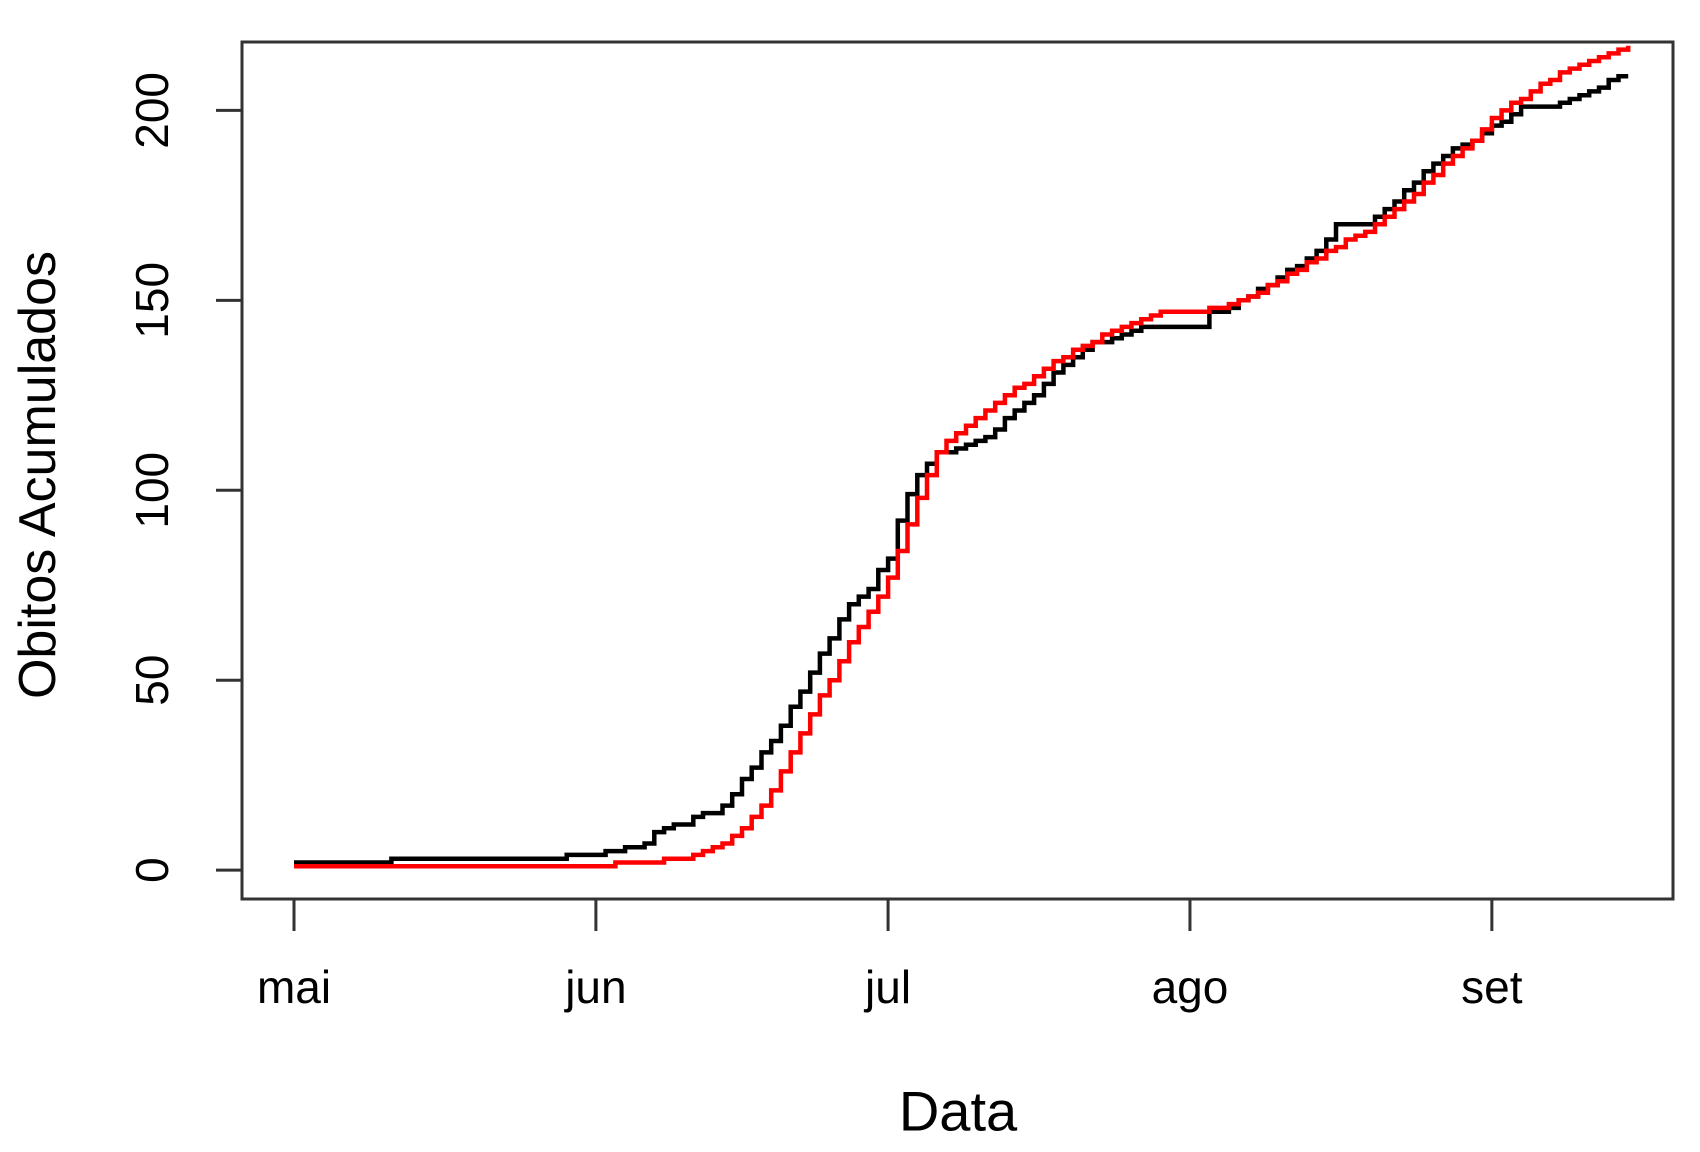  I want to click on x-tick-label: jun, so click(594, 987).